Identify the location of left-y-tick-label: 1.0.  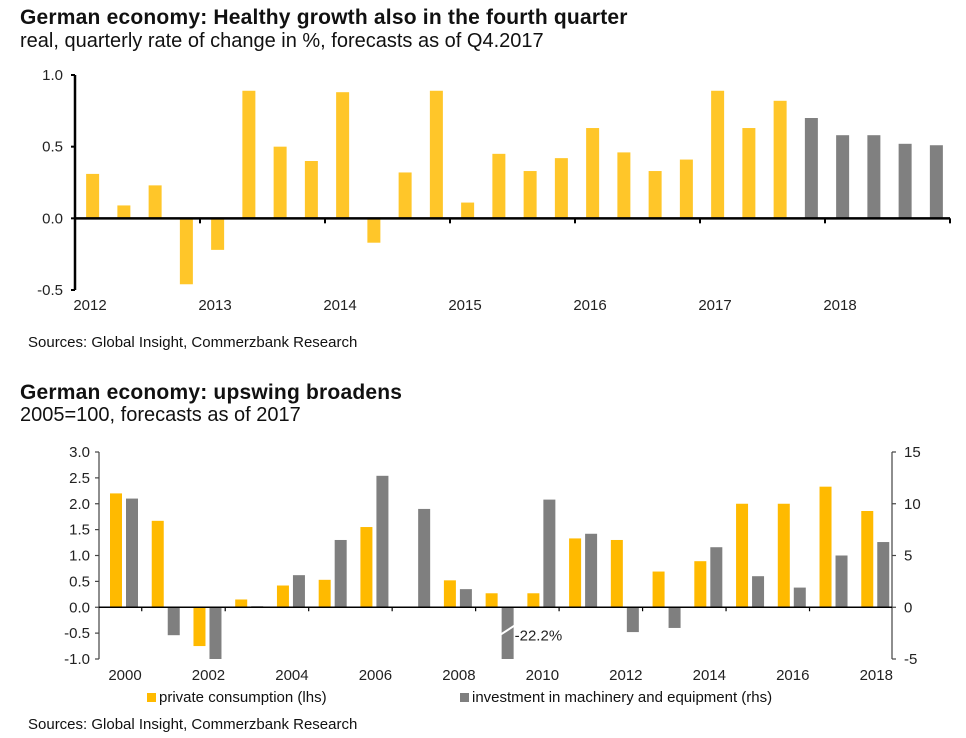
(79, 556).